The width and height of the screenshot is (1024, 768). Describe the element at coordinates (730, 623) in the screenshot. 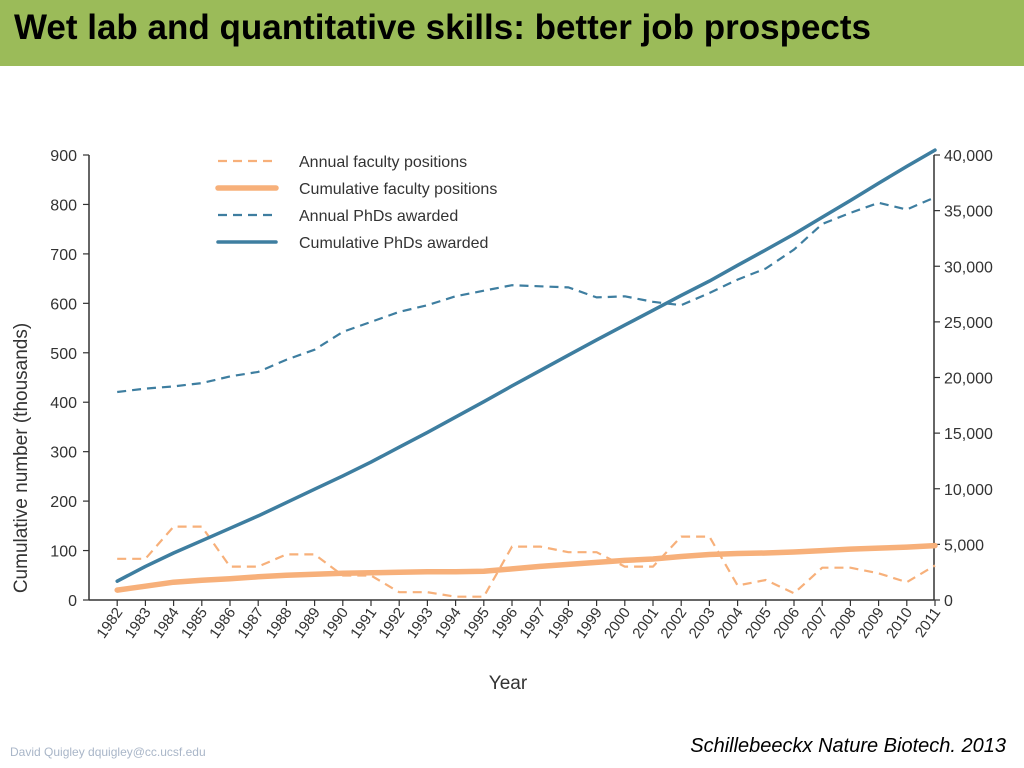

I see `x-tick-label: 2004` at that location.